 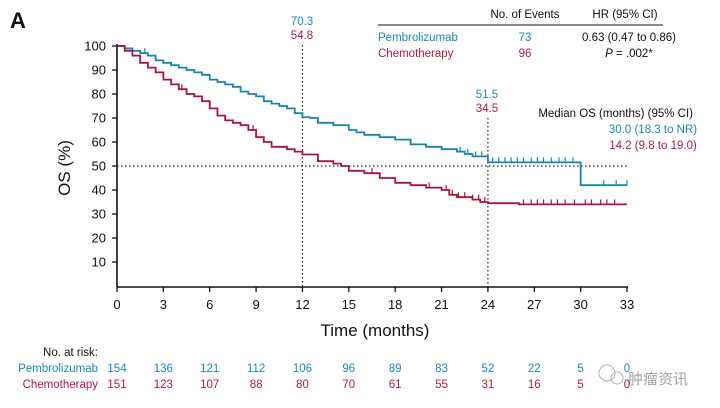 I want to click on y-tick-label: 50, so click(x=99, y=166).